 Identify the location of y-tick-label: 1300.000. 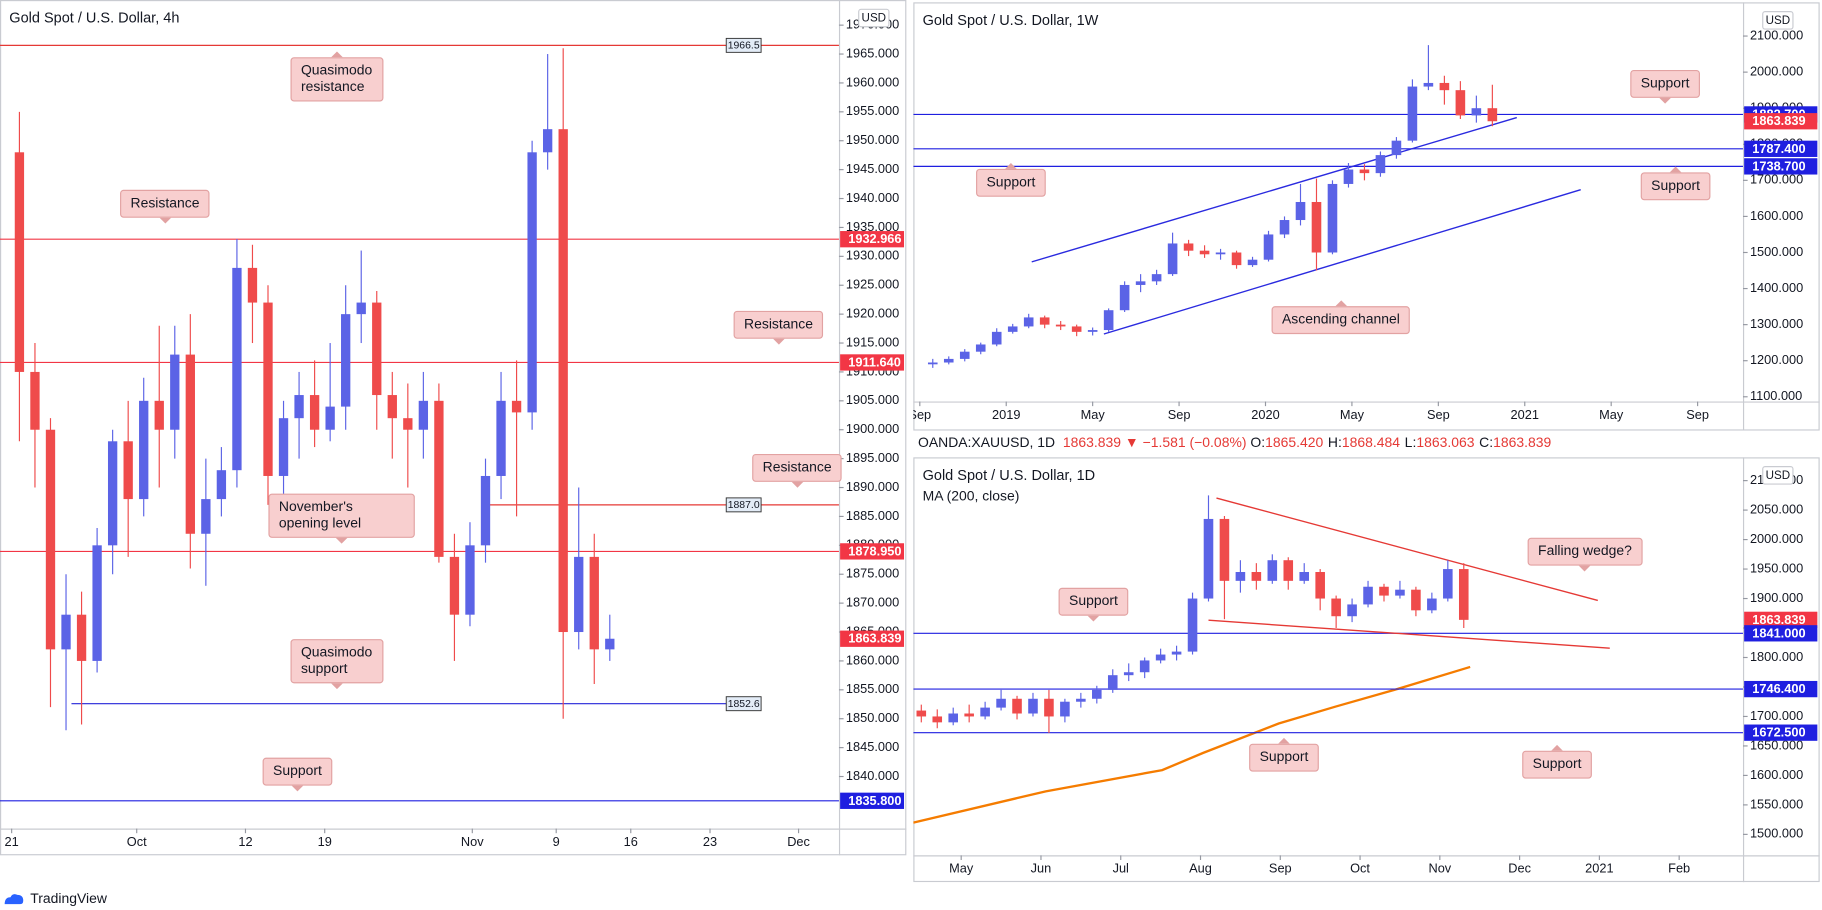
(1776, 323).